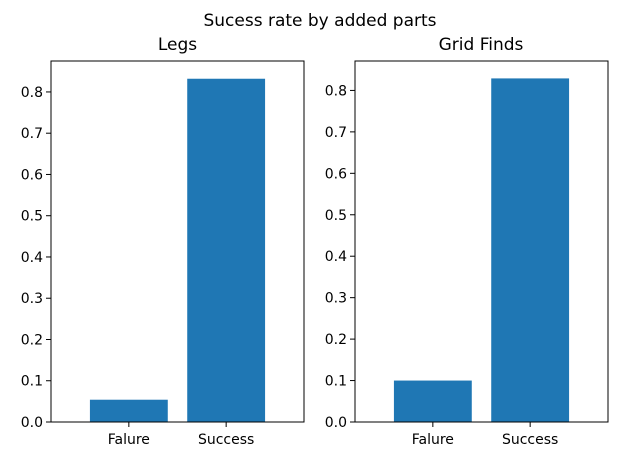 This screenshot has width=620, height=461. What do you see at coordinates (481, 45) in the screenshot?
I see `chart-title: Grid Finds` at bounding box center [481, 45].